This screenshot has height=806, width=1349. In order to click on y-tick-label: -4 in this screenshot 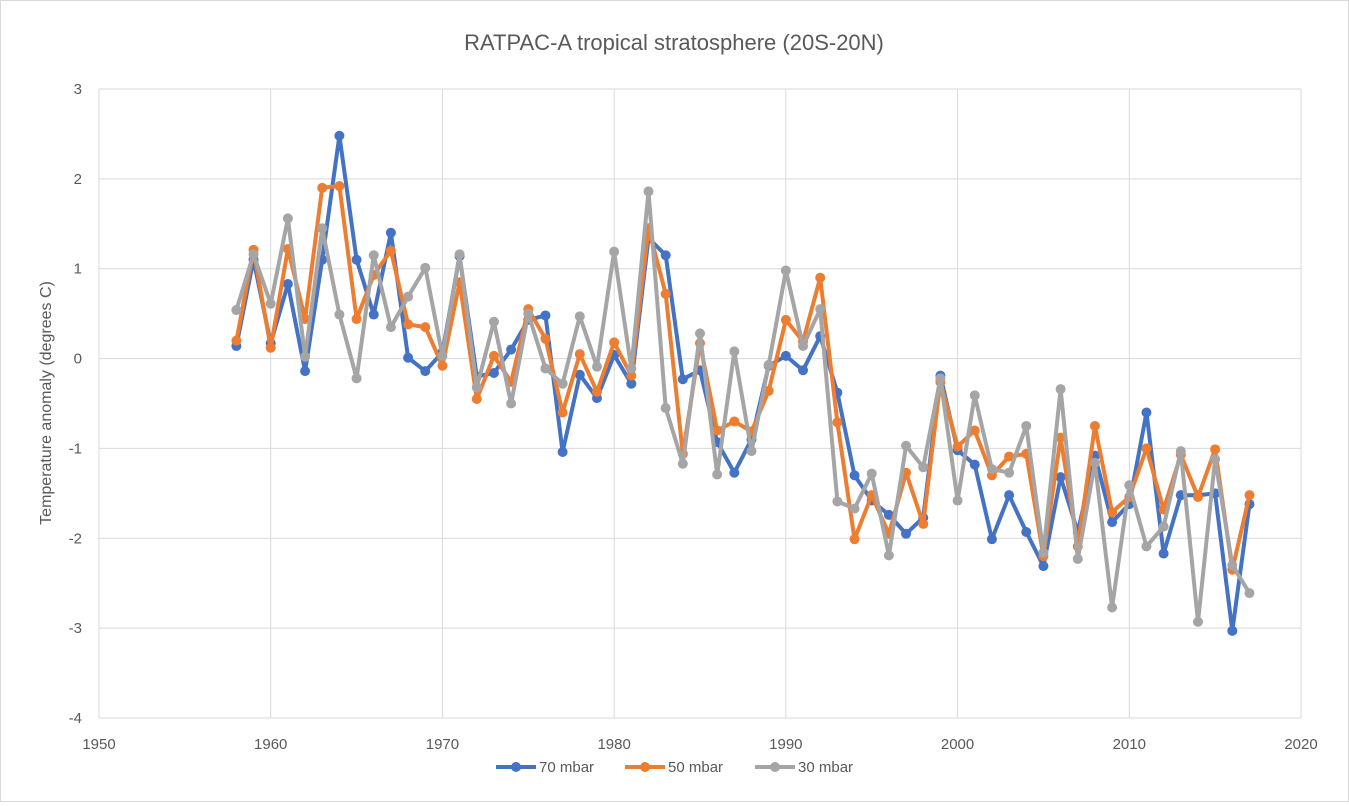, I will do `click(75, 718)`.